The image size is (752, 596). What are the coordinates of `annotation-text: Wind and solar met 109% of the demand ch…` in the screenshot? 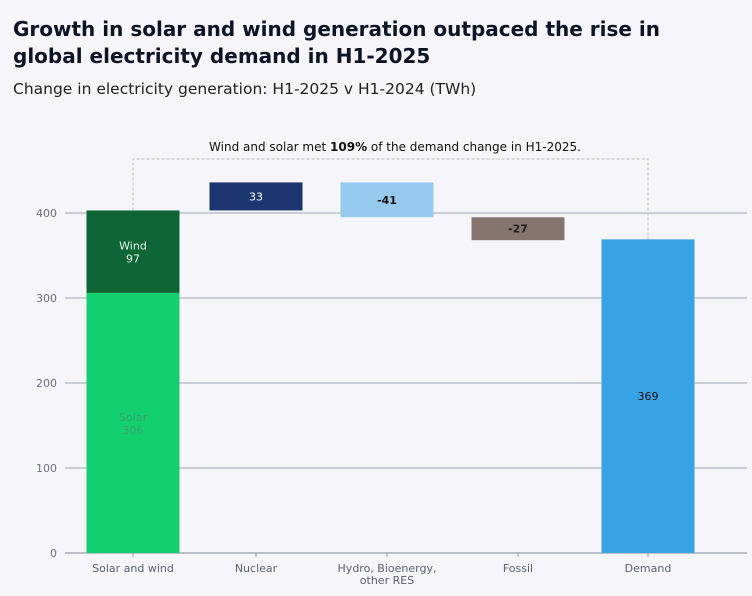 It's located at (395, 147).